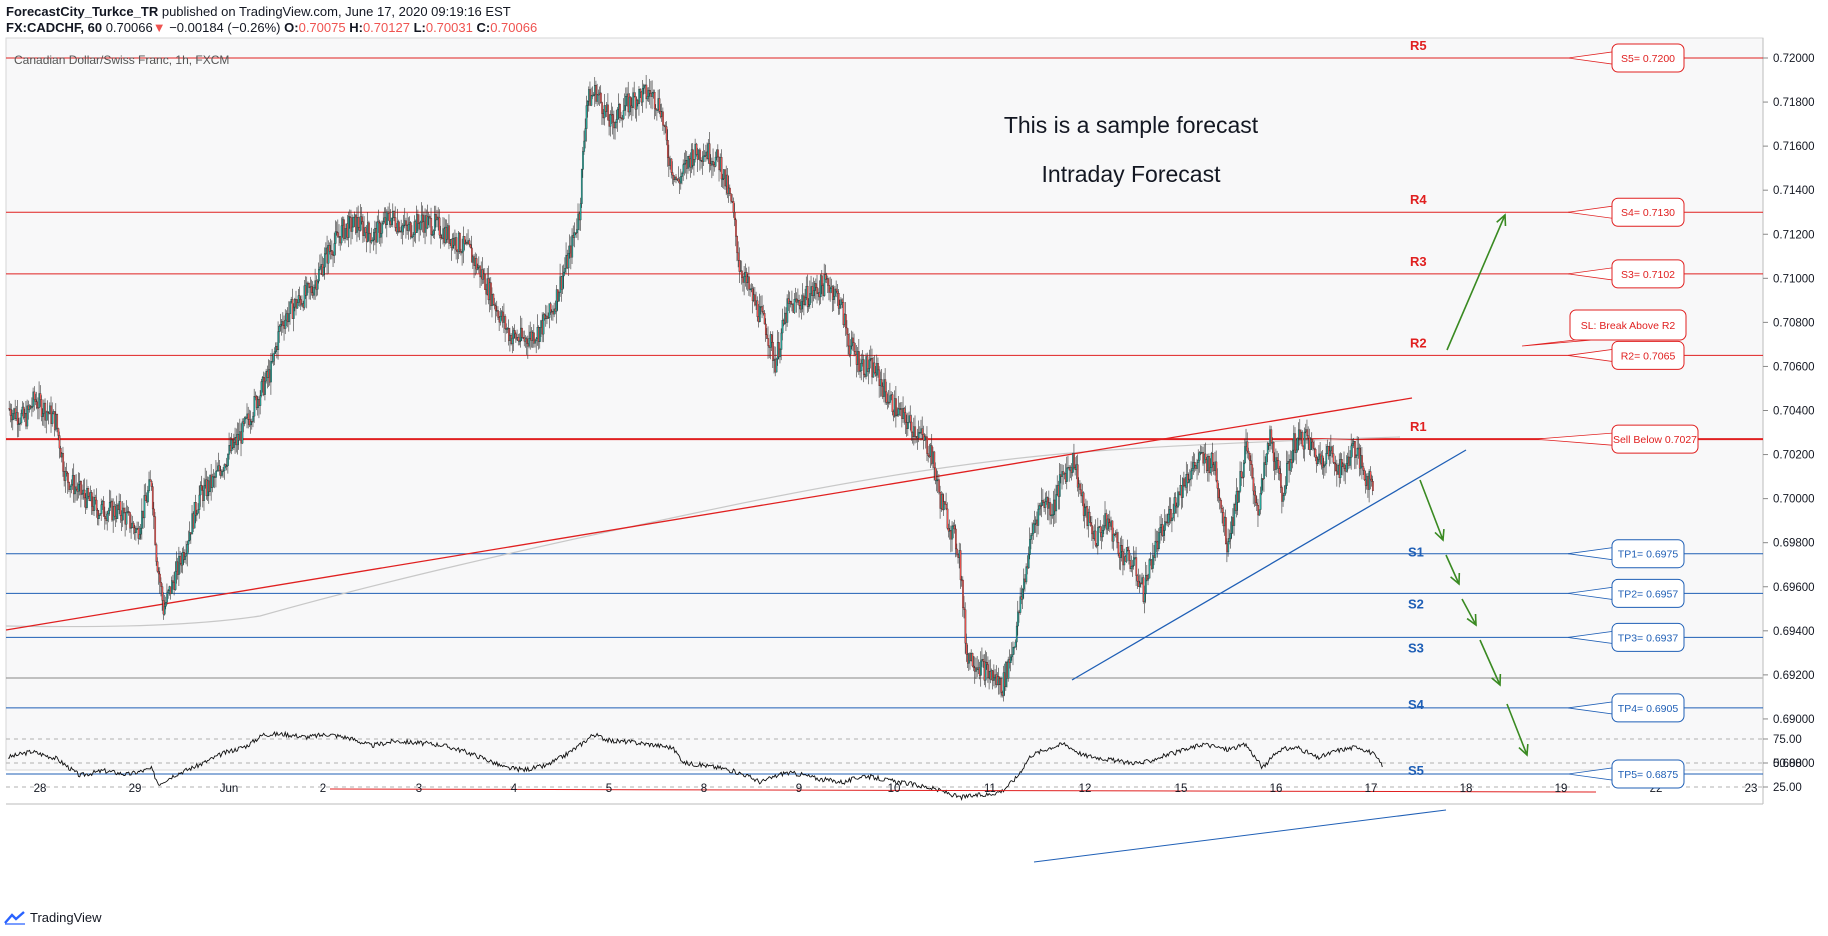 The height and width of the screenshot is (936, 1828). I want to click on price-tick-label: 0.71200, so click(1794, 235).